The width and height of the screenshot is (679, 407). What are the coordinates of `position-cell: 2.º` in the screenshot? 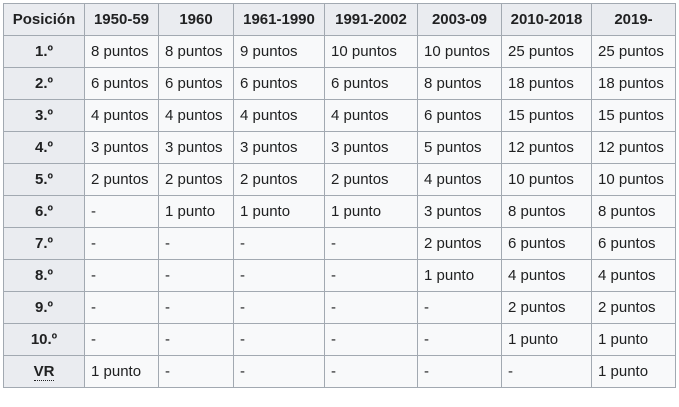 It's located at (44, 83).